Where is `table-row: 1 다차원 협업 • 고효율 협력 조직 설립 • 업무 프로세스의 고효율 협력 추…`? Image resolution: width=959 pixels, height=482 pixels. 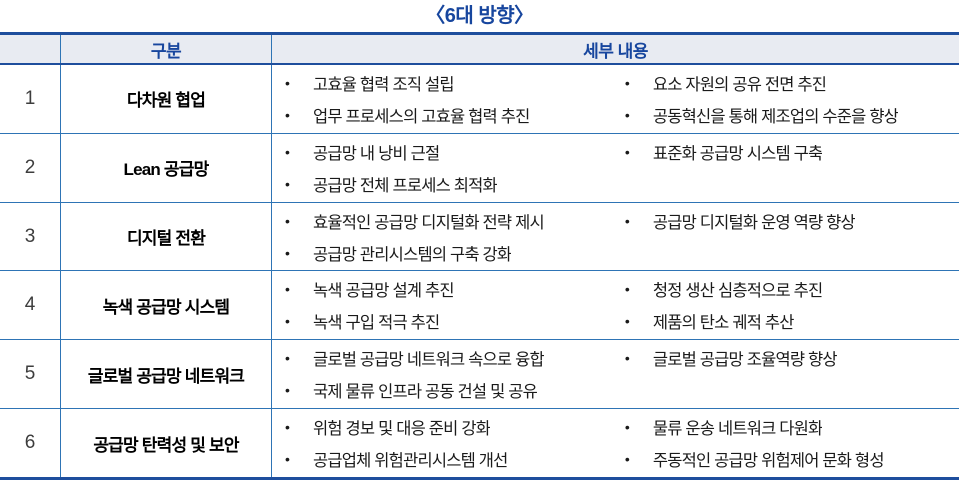 table-row: 1 다차원 협업 • 고효율 협력 조직 설립 • 업무 프로세스의 고효율 협력 추… is located at coordinates (479, 99).